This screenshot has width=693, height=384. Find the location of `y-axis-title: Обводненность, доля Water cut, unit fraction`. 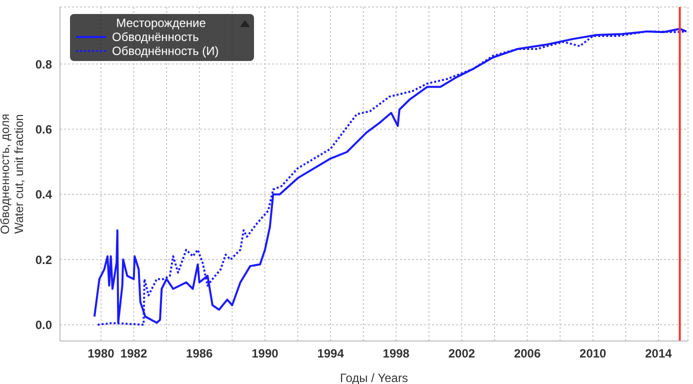

y-axis-title: Обводненность, доля Water cut, unit fraction is located at coordinates (13, 174).